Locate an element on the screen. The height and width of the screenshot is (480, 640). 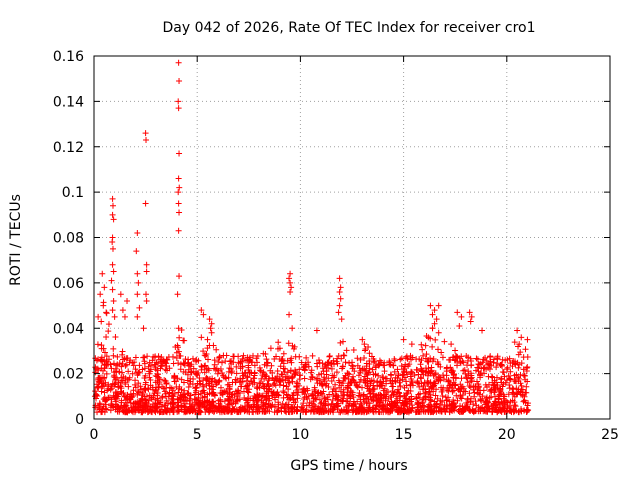
y-tick-label: 0.02 is located at coordinates (68, 375).